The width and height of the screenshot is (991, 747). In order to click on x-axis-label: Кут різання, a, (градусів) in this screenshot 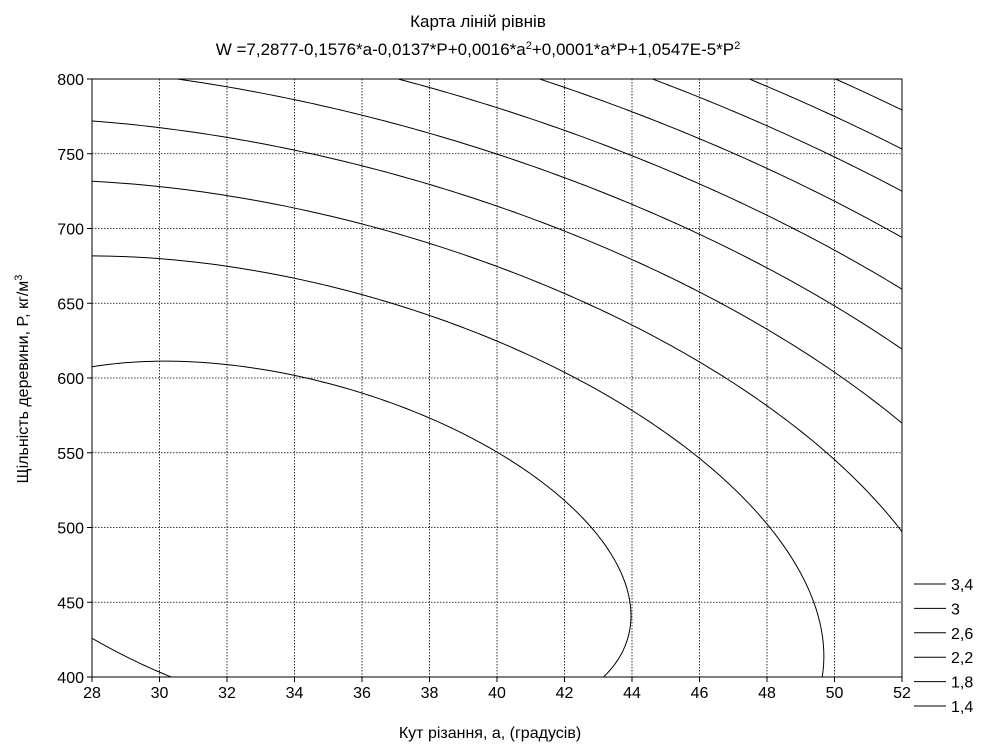, I will do `click(490, 733)`.